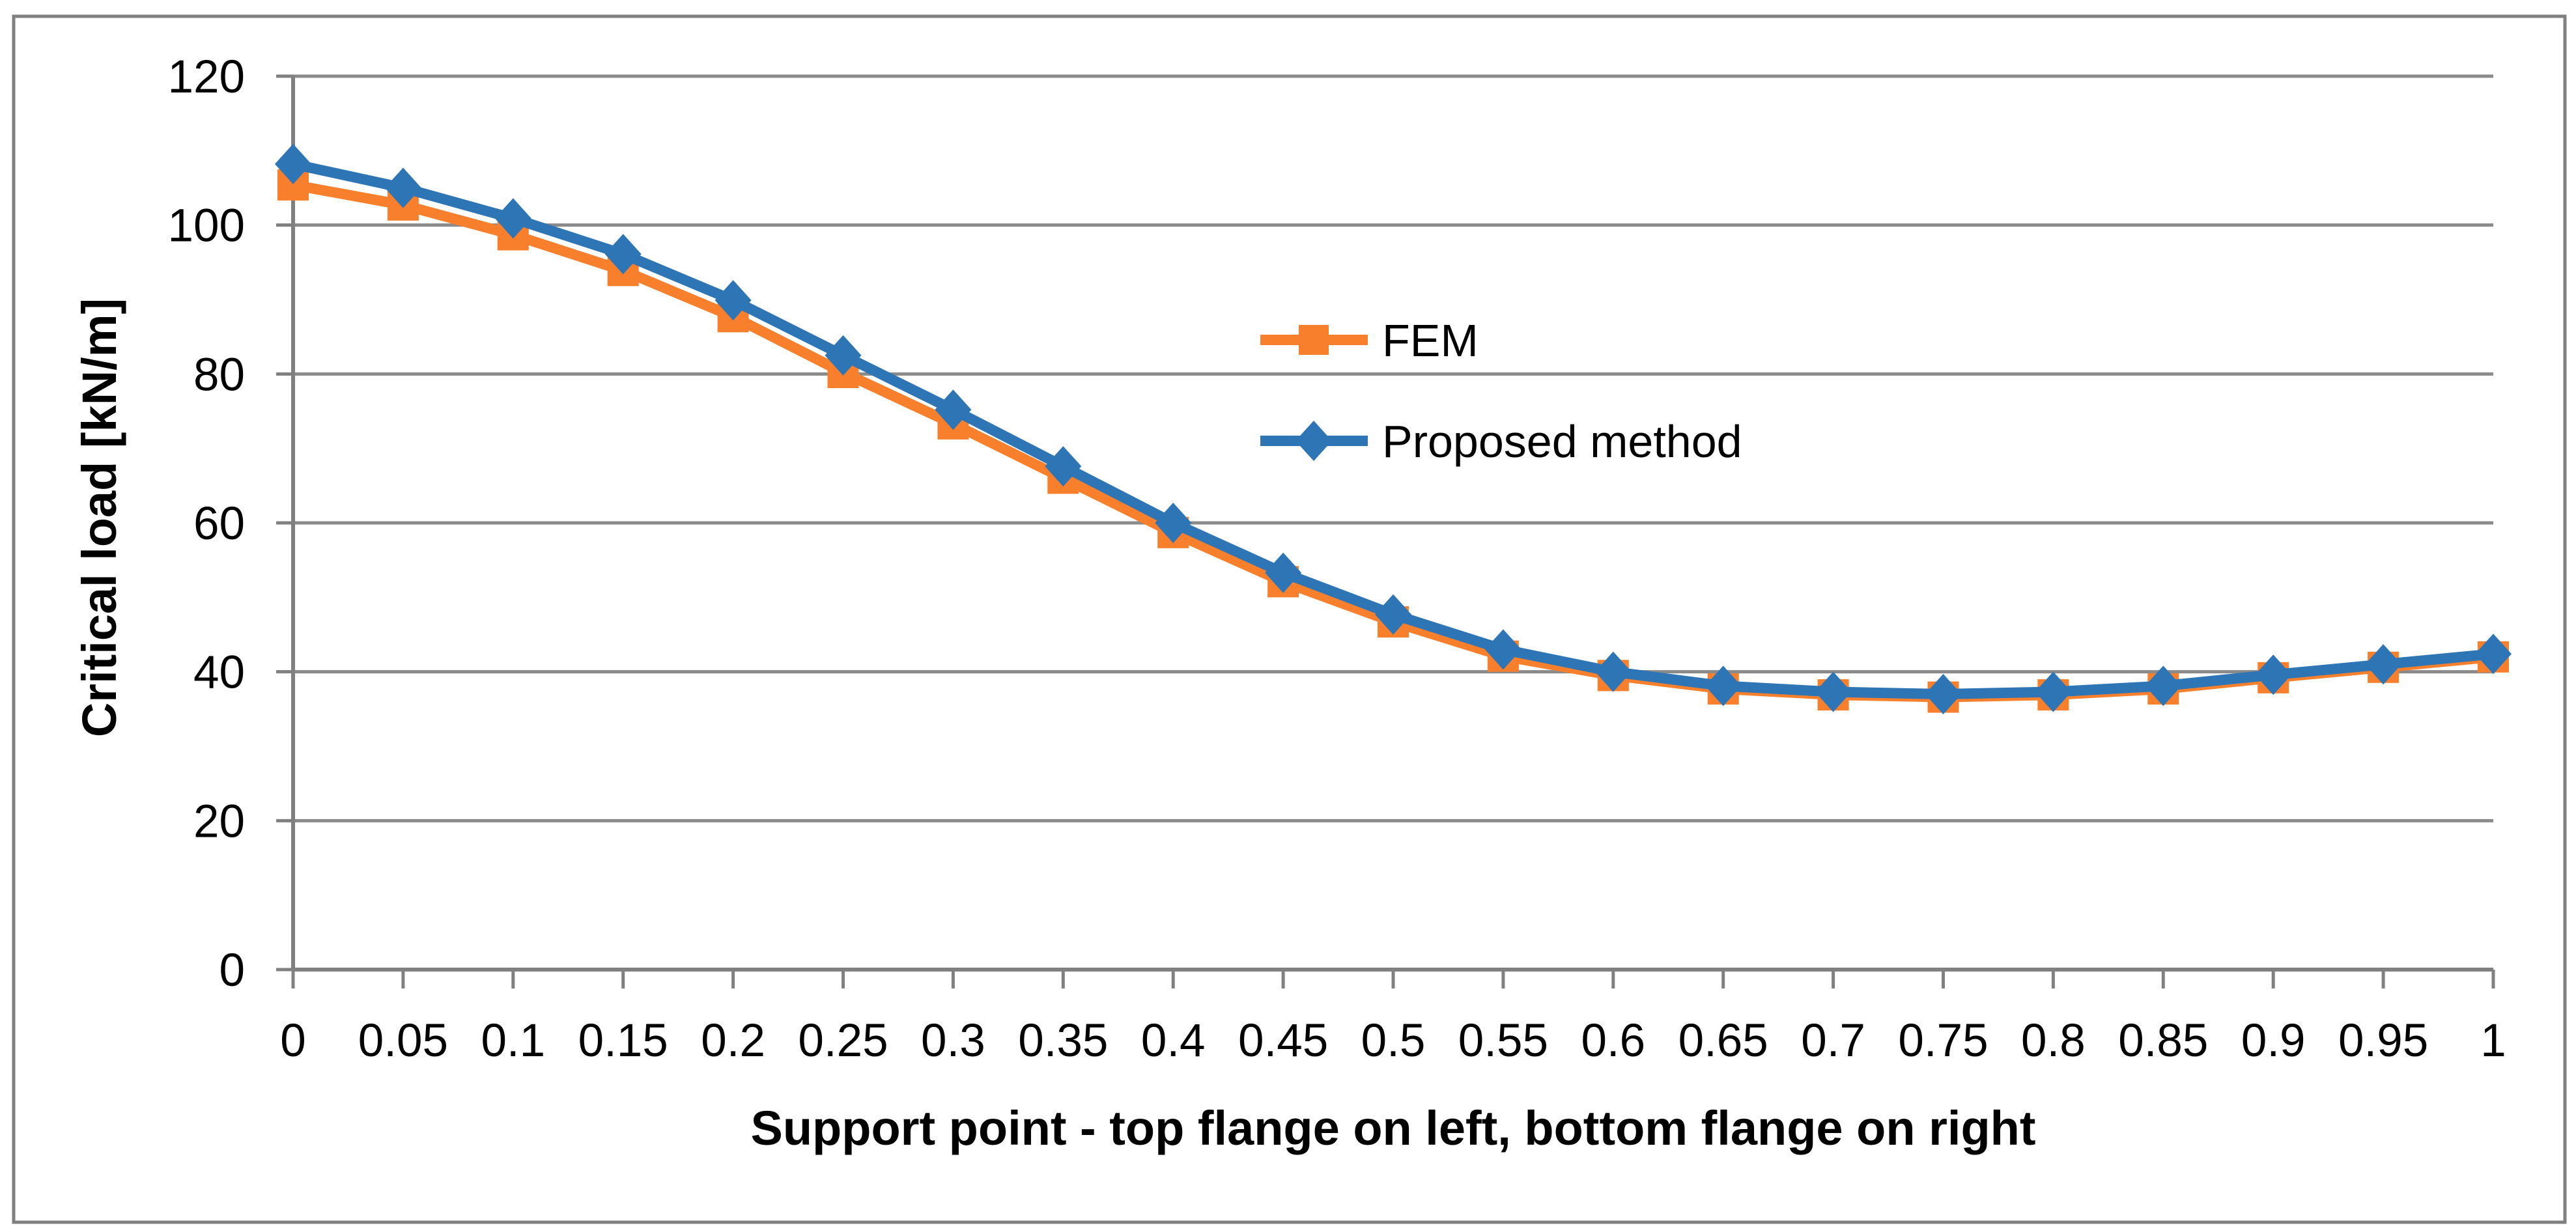  I want to click on x-tick-label: 0.55, so click(1503, 1041).